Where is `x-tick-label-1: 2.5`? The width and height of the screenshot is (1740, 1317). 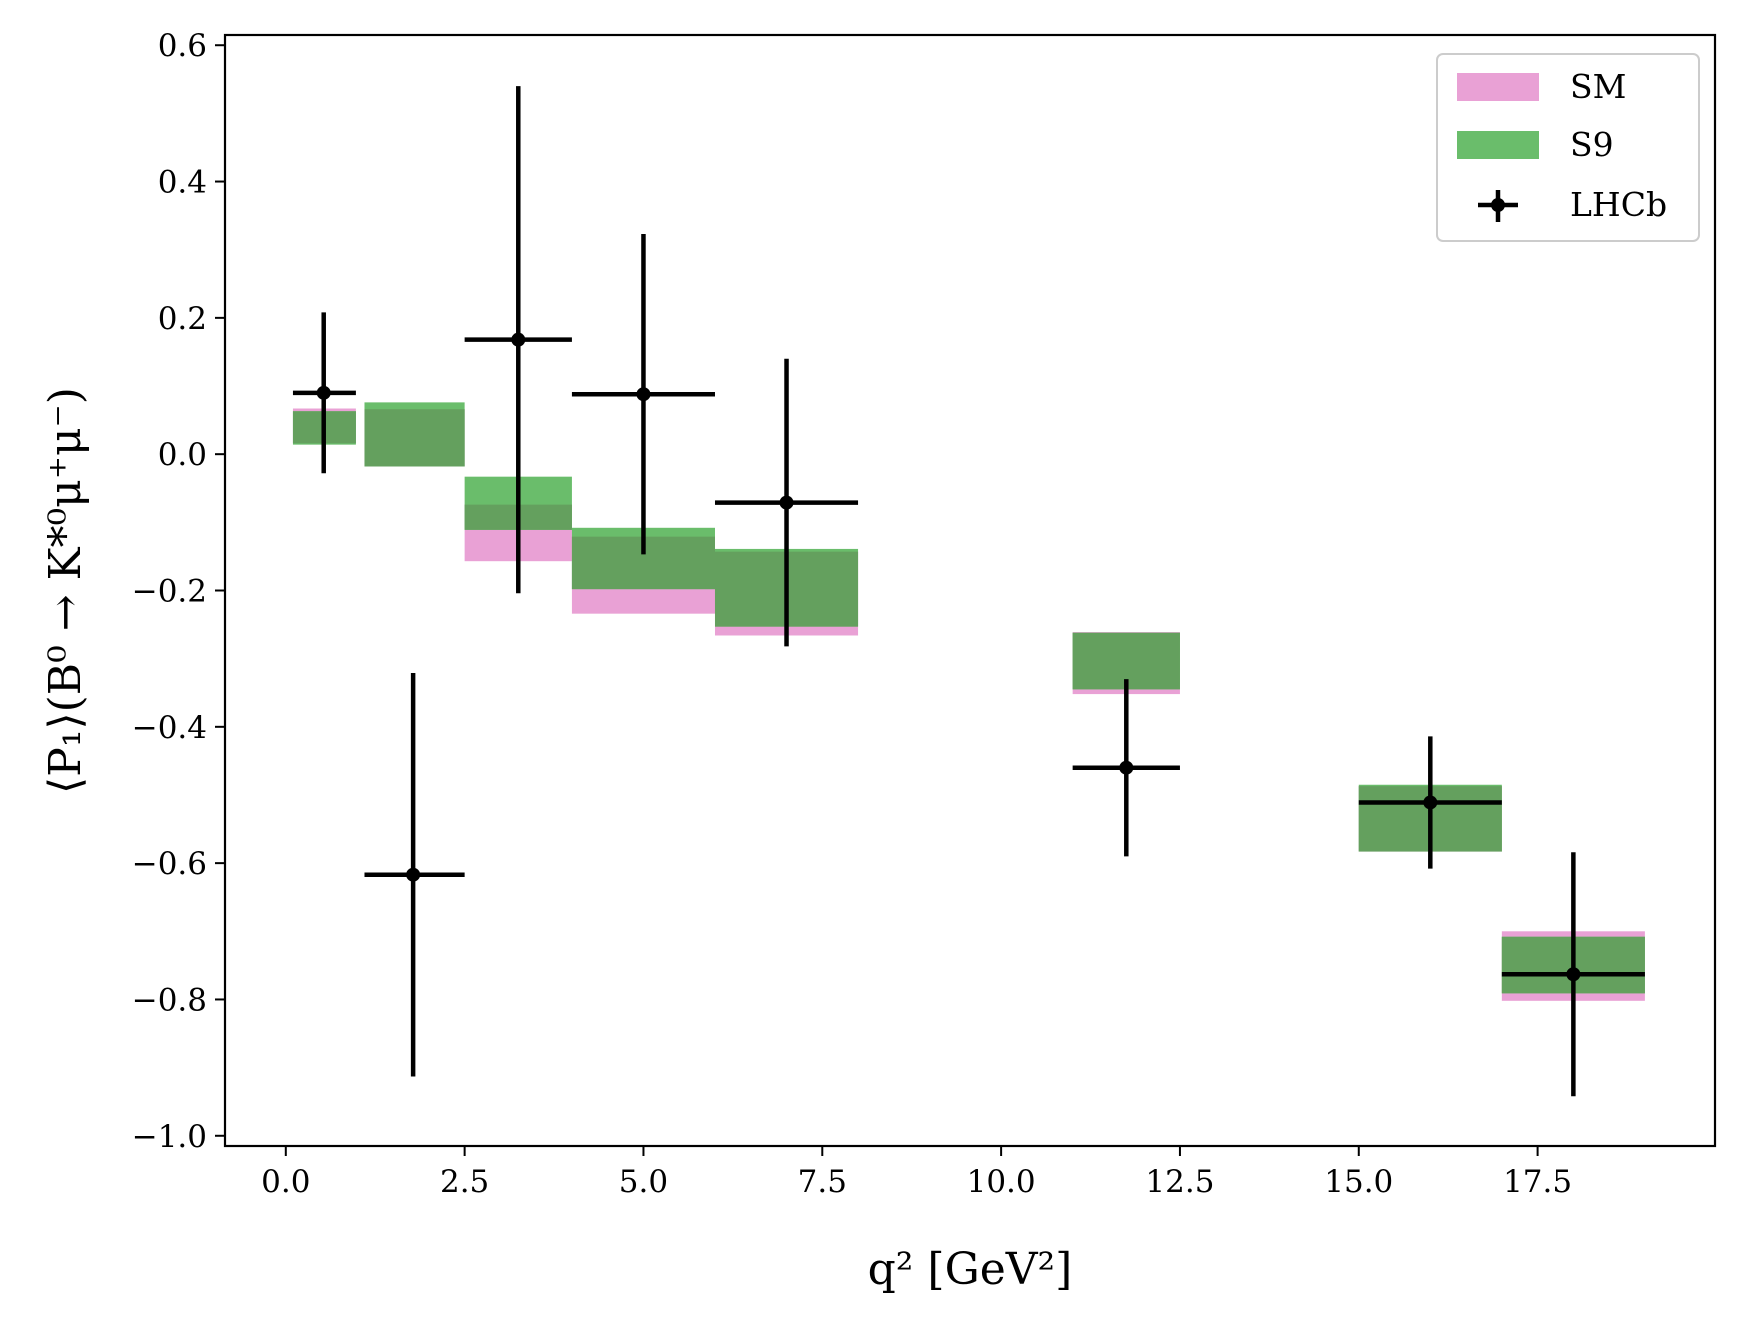 x-tick-label-1: 2.5 is located at coordinates (464, 1182).